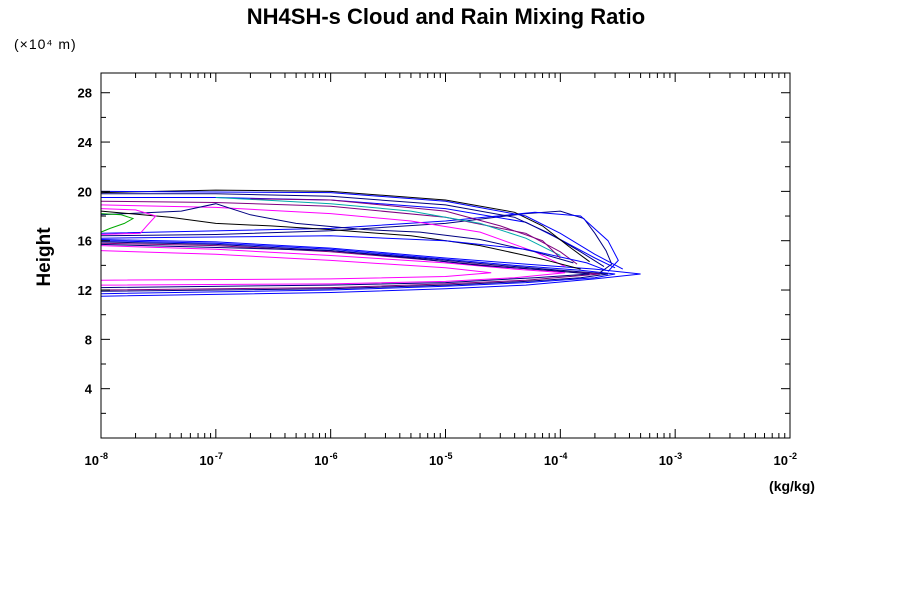  What do you see at coordinates (334, 456) in the screenshot?
I see `x-tick-exponent: -6` at bounding box center [334, 456].